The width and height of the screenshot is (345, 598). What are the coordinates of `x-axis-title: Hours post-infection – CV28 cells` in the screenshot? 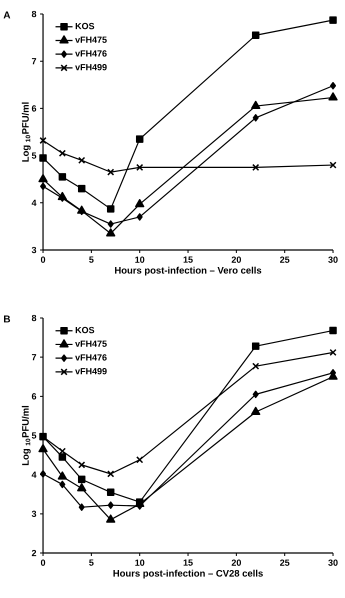 It's located at (188, 574).